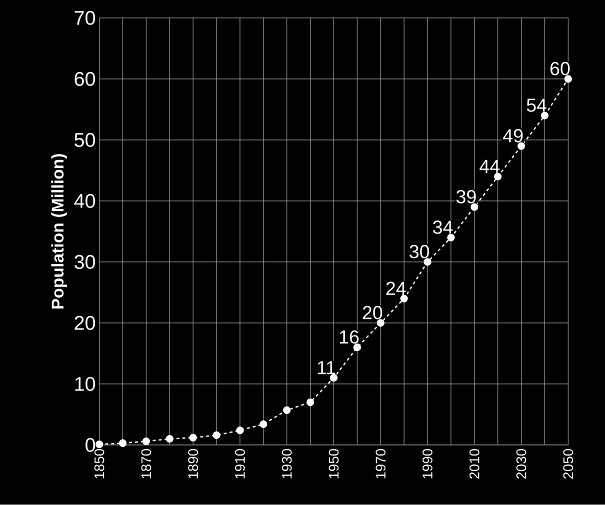  Describe the element at coordinates (372, 313) in the screenshot. I see `data-label: 20` at that location.